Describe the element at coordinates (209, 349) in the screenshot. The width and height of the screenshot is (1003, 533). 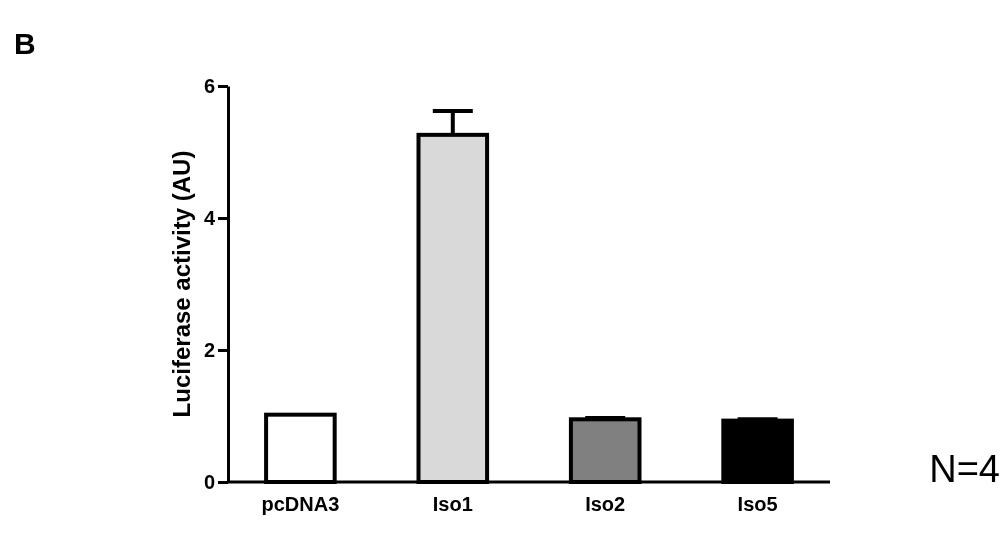
I see `y-tick-label: 2` at that location.